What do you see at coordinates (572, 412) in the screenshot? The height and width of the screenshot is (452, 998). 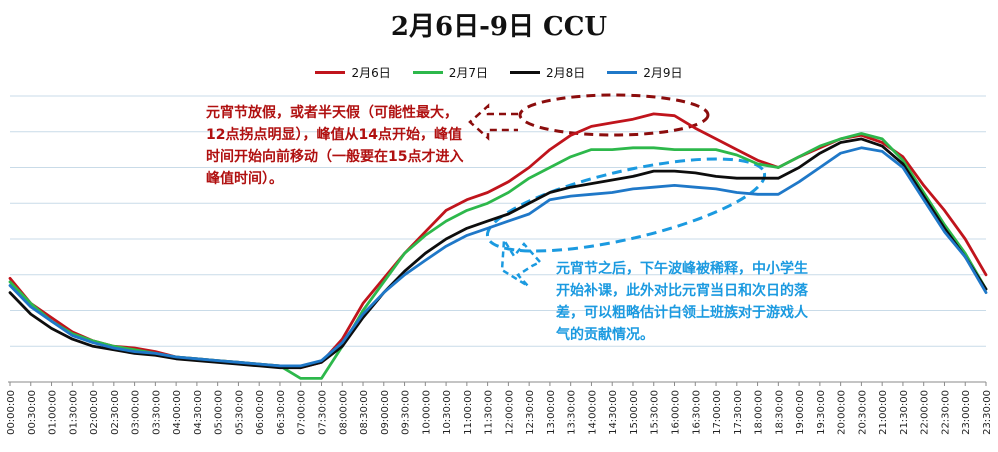 I see `x-tick-label: 13:30:00` at bounding box center [572, 412].